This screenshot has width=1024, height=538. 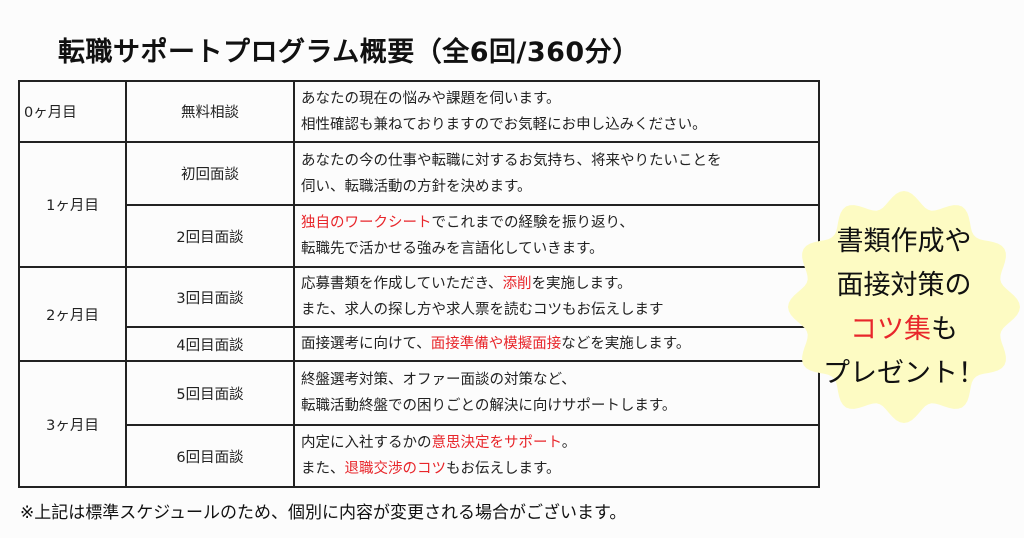 I want to click on description-text: を実施します。, so click(x=581, y=284).